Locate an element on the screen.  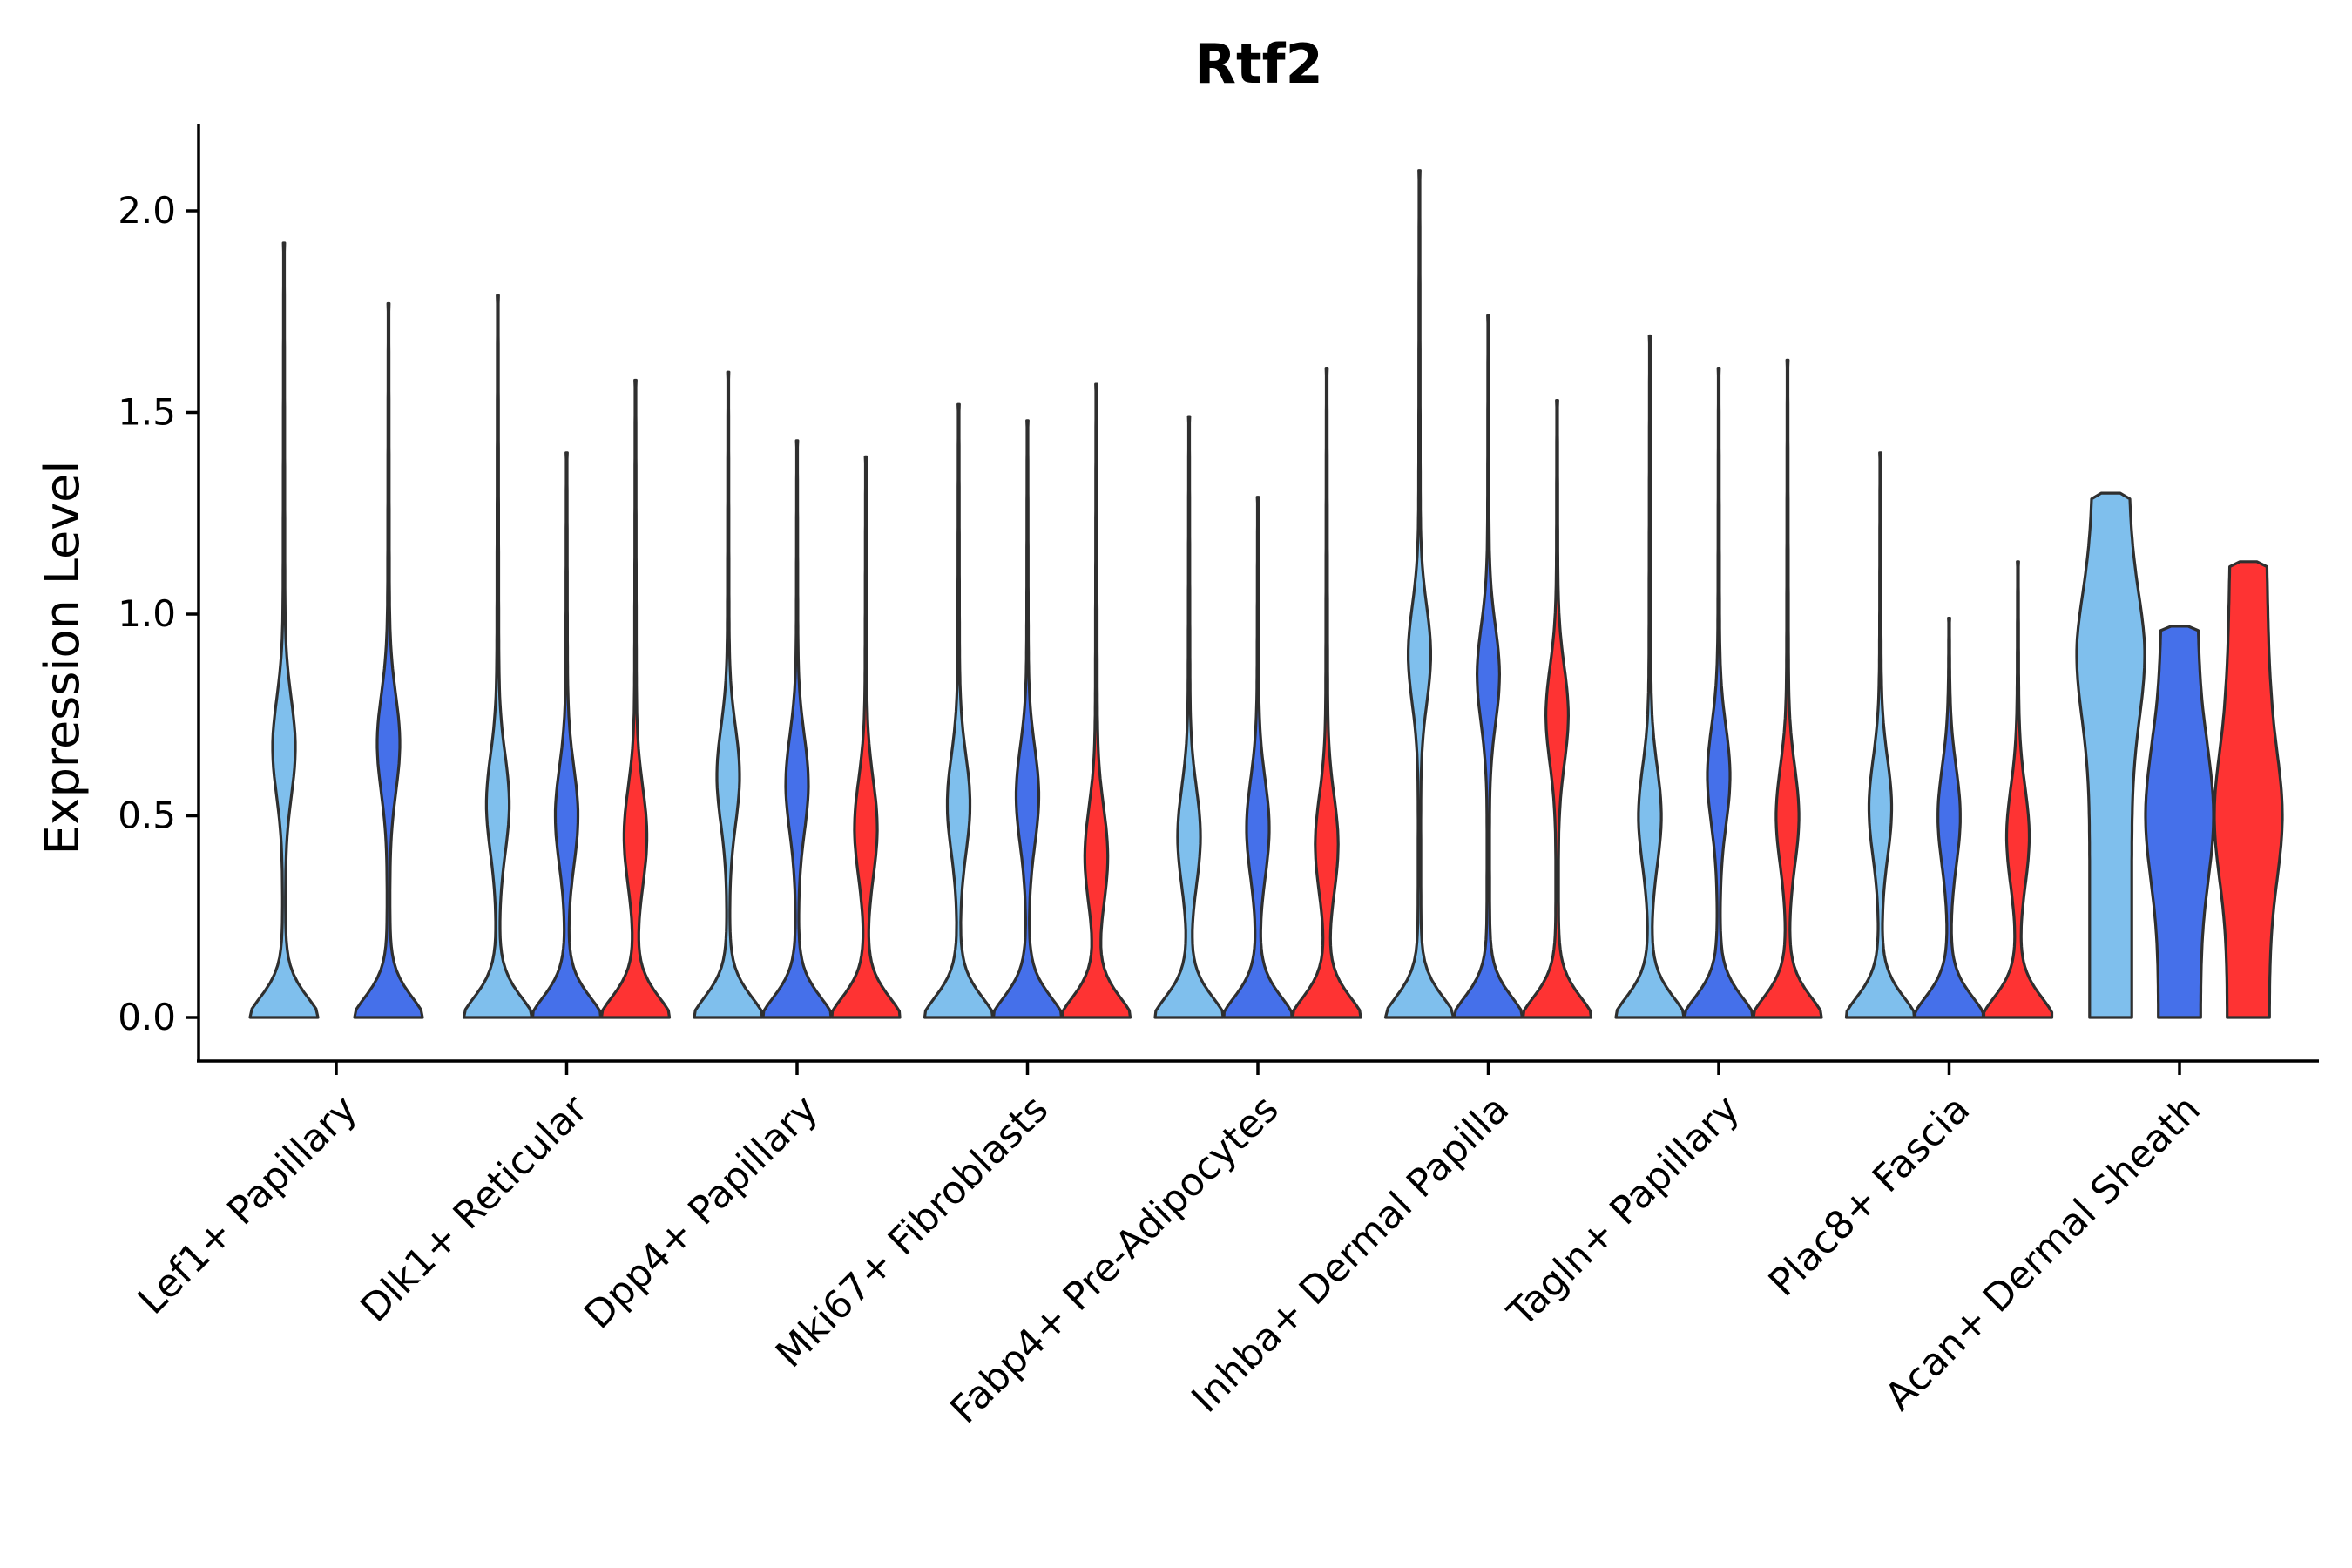
y-ticks: 0.0 0.5 1.0 1.5 2.0 is located at coordinates (158, 613).